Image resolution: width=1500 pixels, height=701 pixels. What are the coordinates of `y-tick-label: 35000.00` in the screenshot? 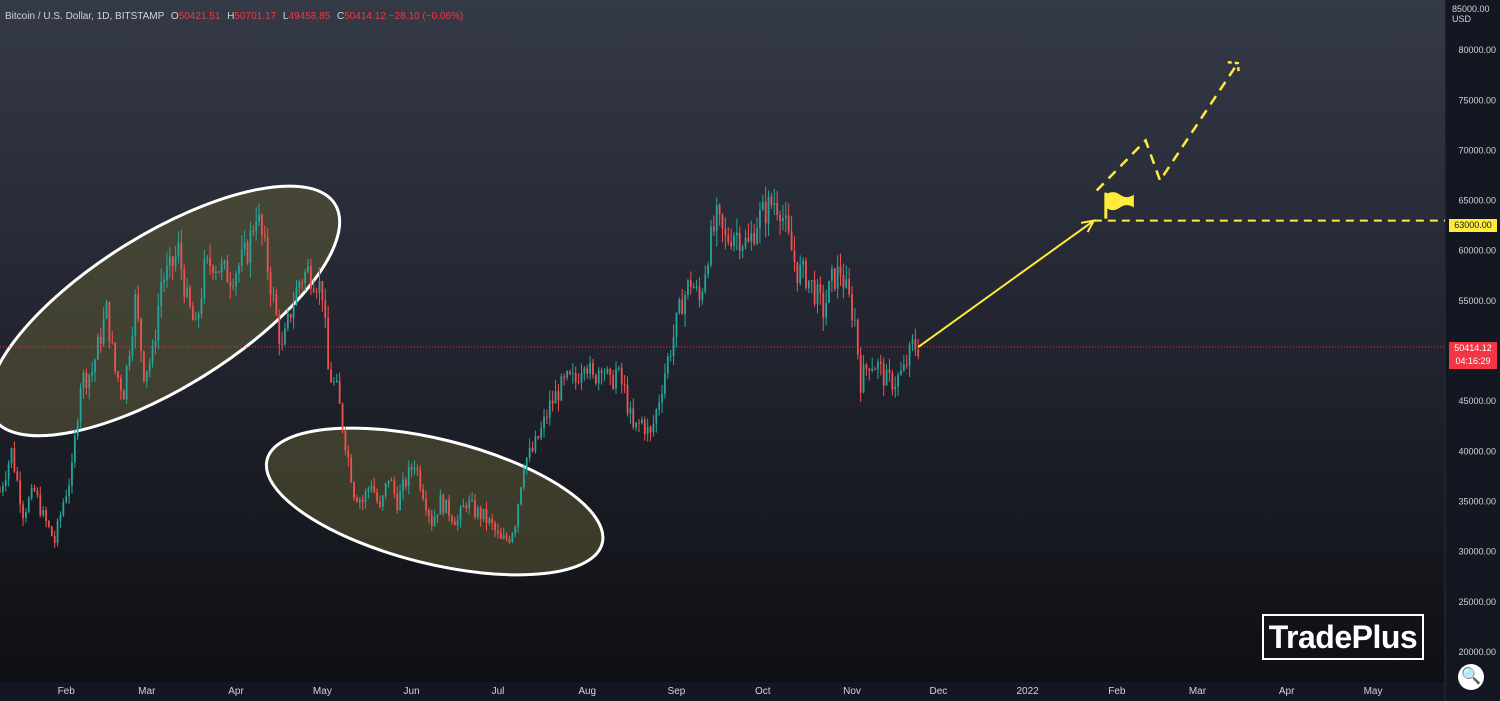 It's located at (1477, 501).